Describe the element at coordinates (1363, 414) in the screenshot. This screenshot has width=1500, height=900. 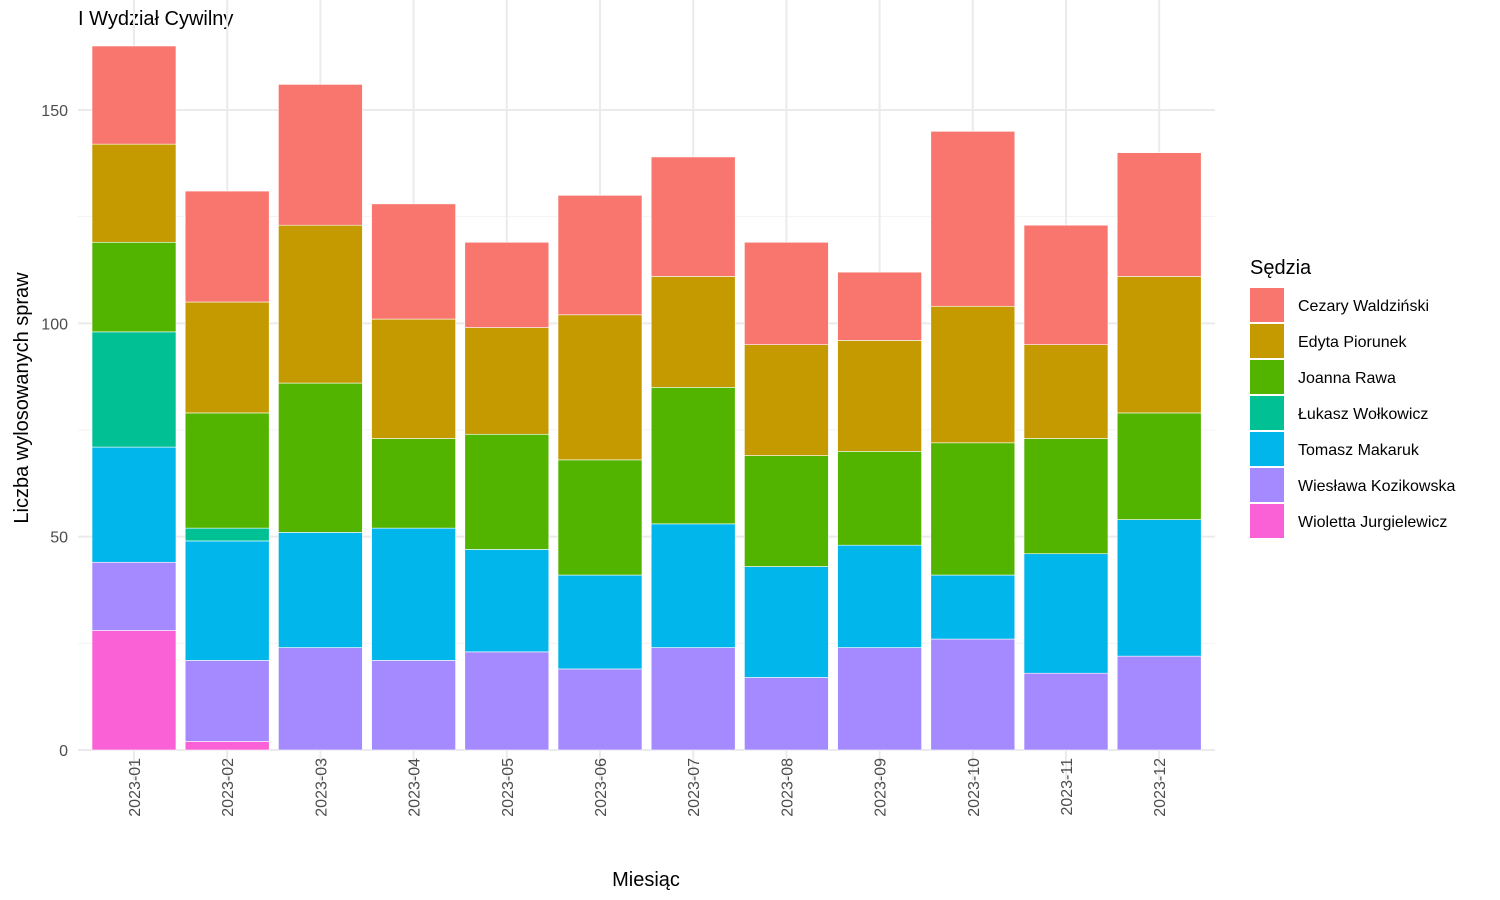
I see `legend-label: Łukasz Wołkowicz` at that location.